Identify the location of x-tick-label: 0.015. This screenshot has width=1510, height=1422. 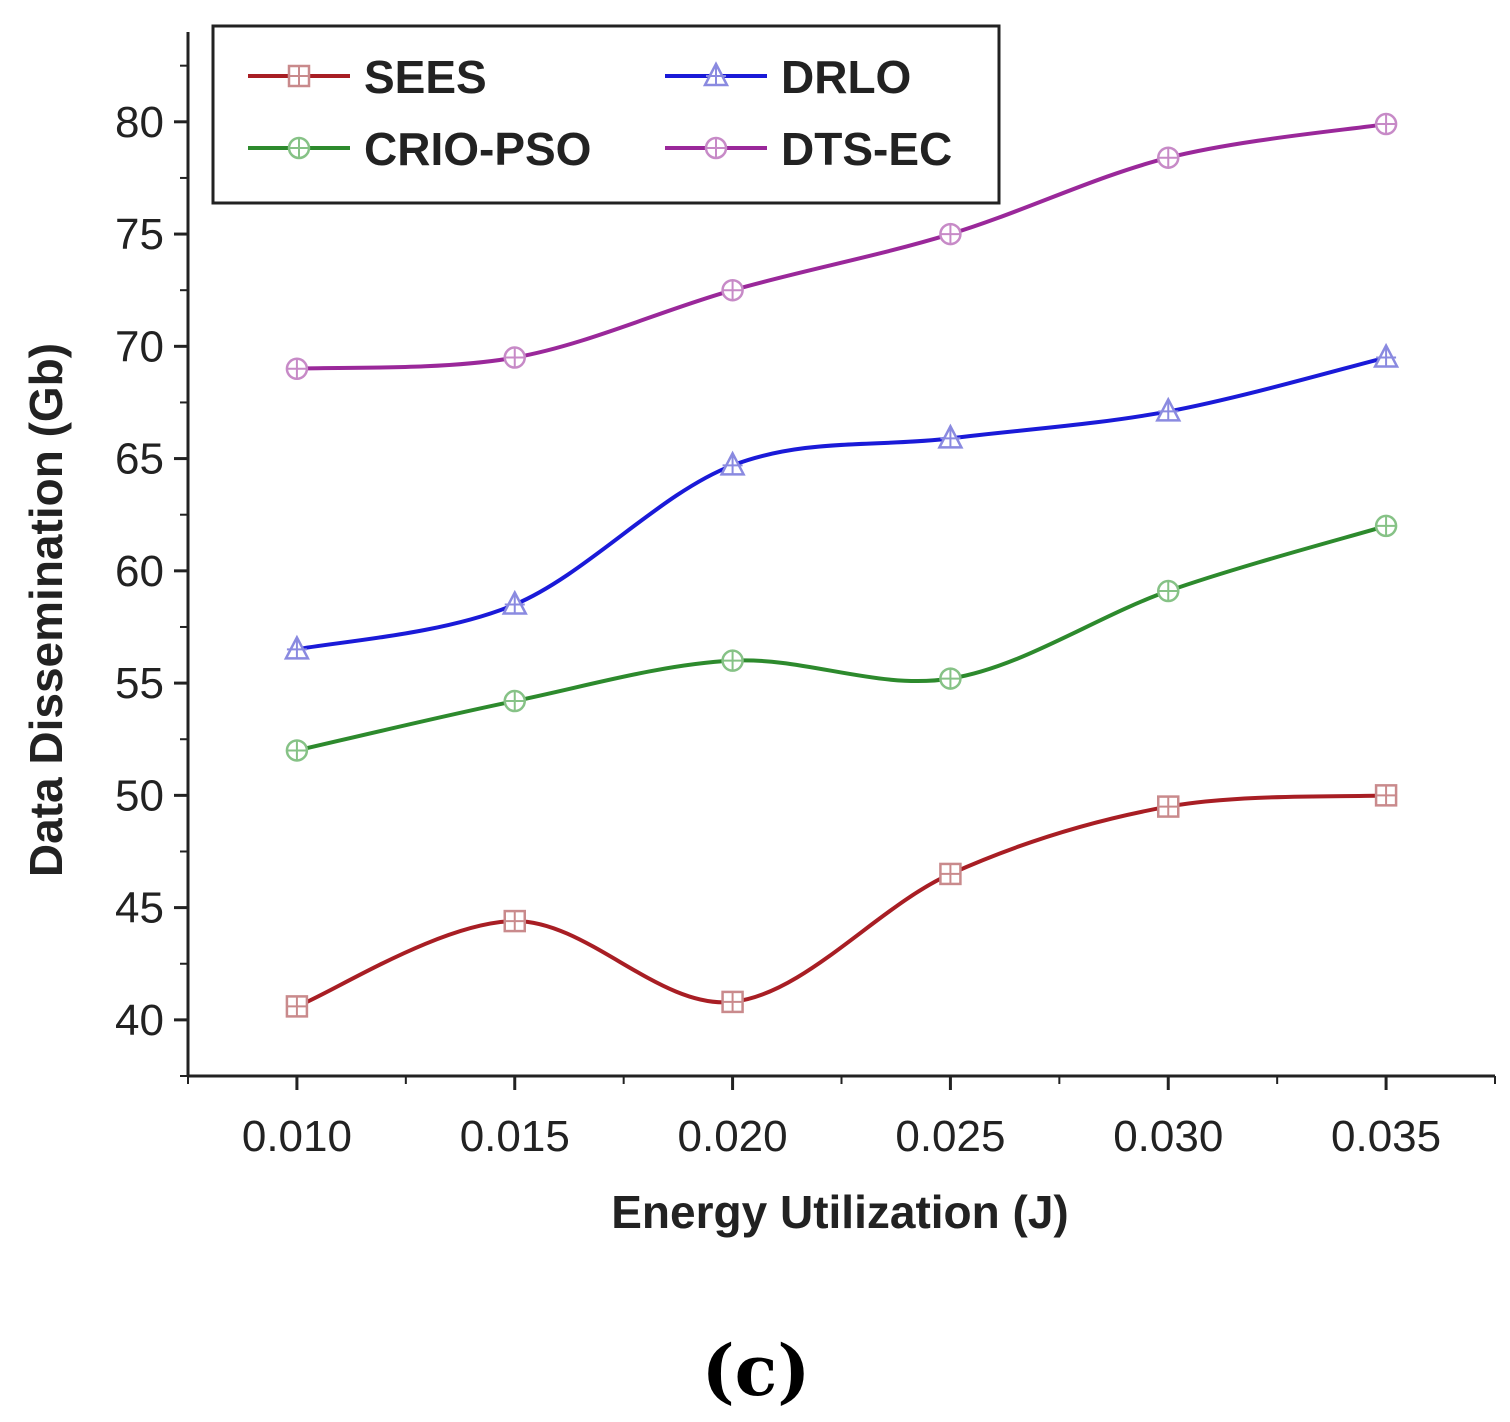
(515, 1136).